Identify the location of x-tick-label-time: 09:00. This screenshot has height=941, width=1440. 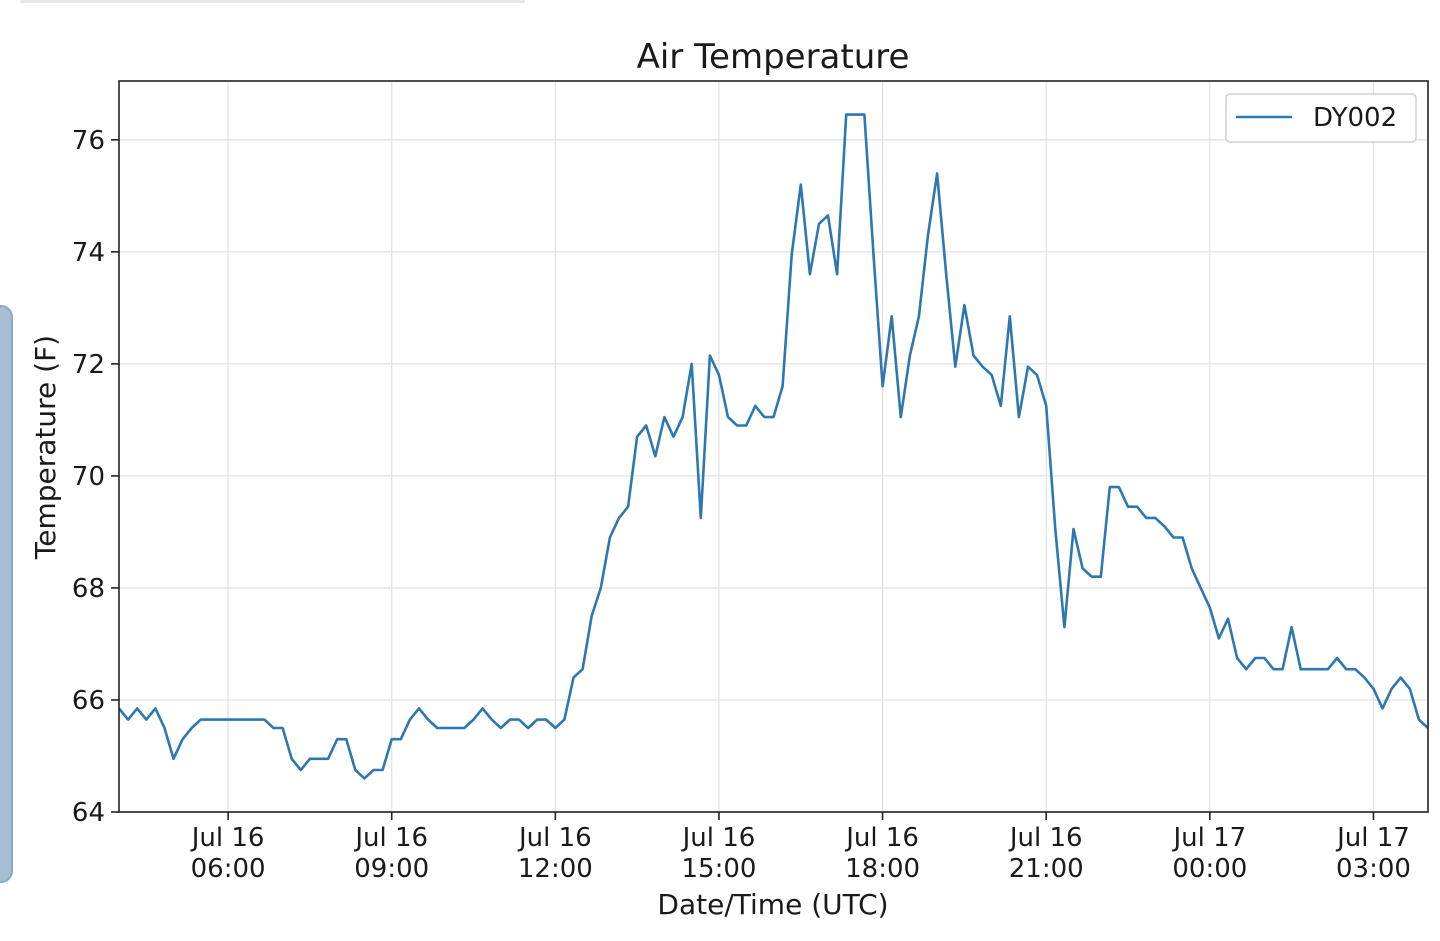
(391, 869).